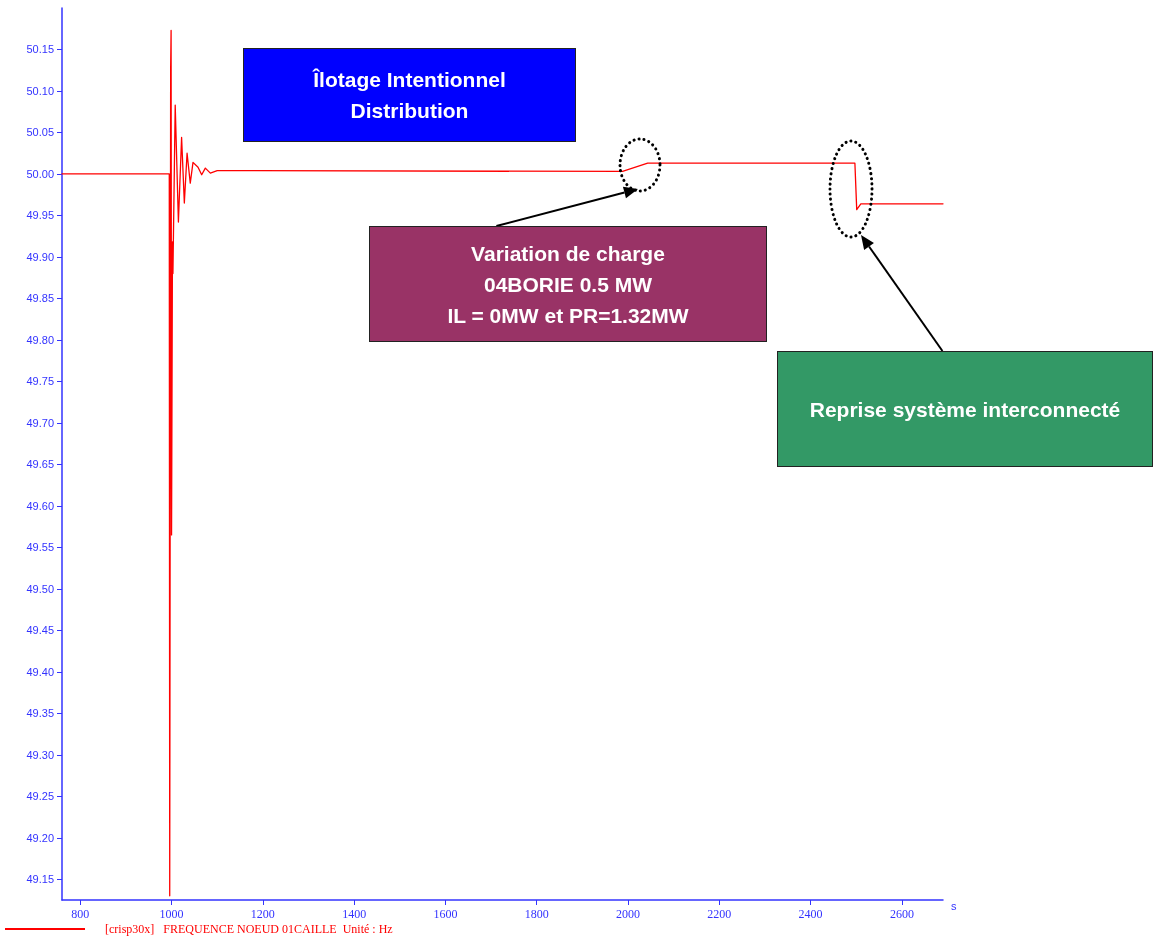  What do you see at coordinates (40, 339) in the screenshot?
I see `y-tick-label: 49.80` at bounding box center [40, 339].